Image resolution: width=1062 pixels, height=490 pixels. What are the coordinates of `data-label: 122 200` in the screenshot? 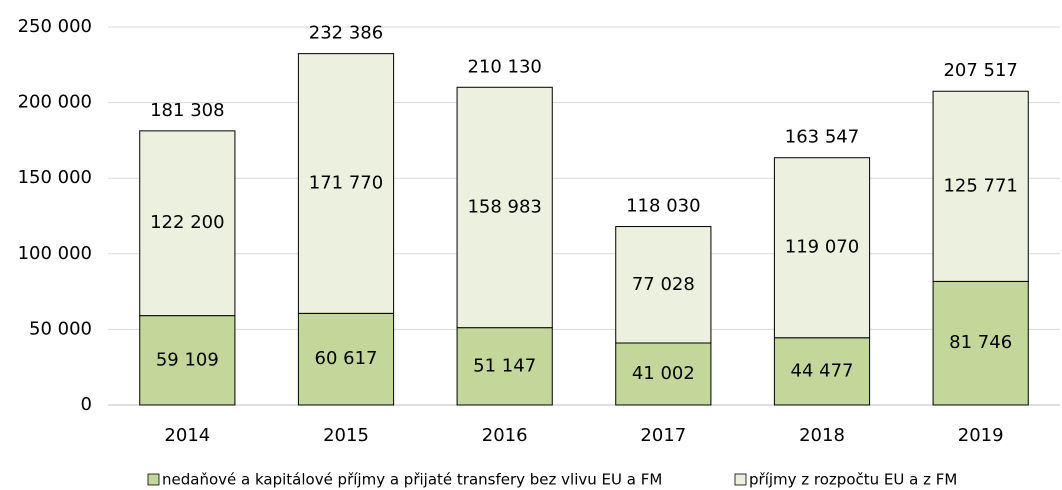 It's located at (187, 222).